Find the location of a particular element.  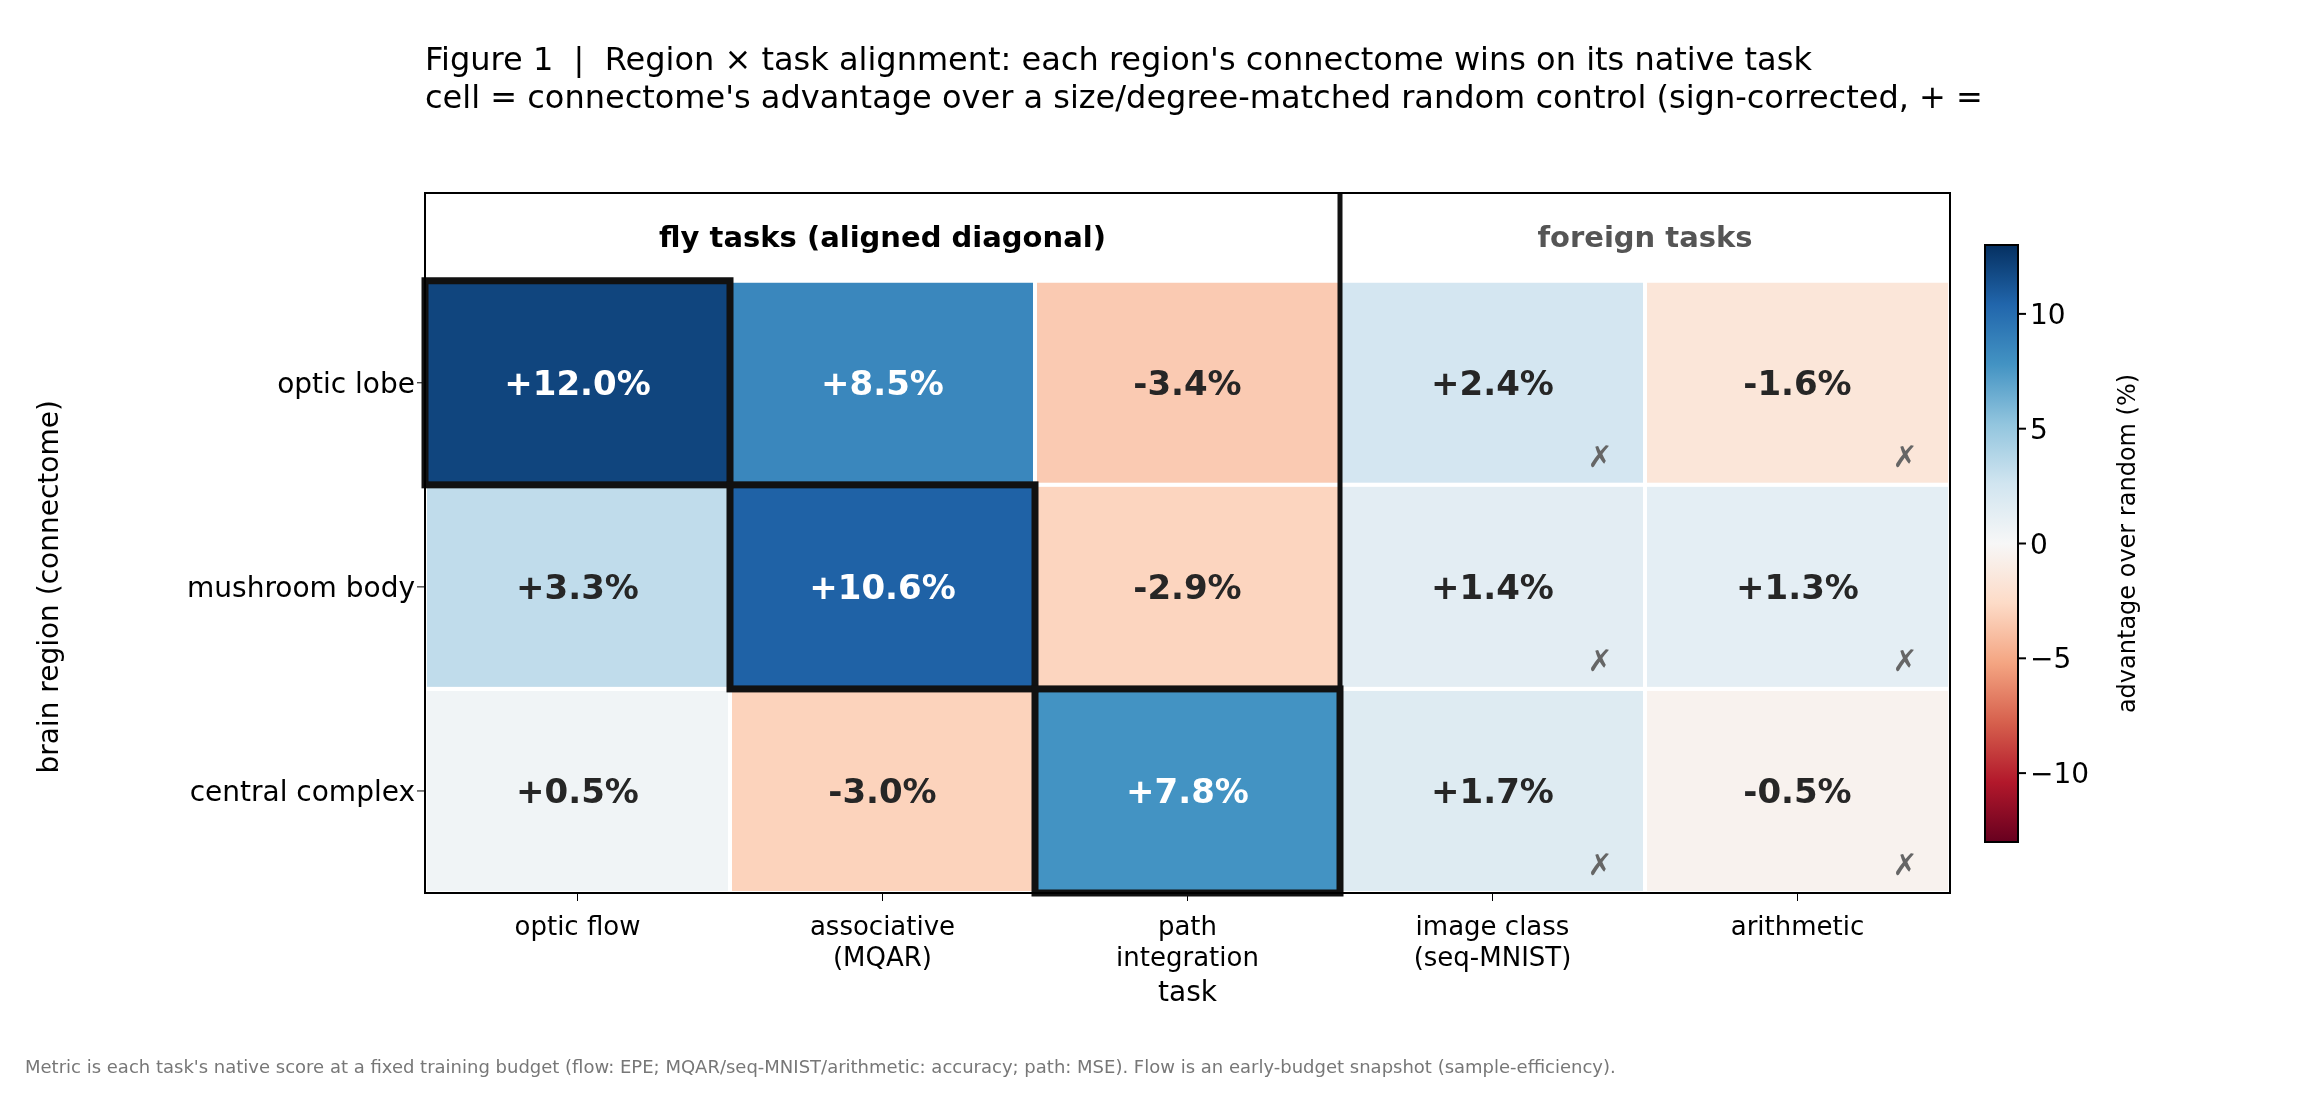

annotation: foreign tasks is located at coordinates (1645, 236).